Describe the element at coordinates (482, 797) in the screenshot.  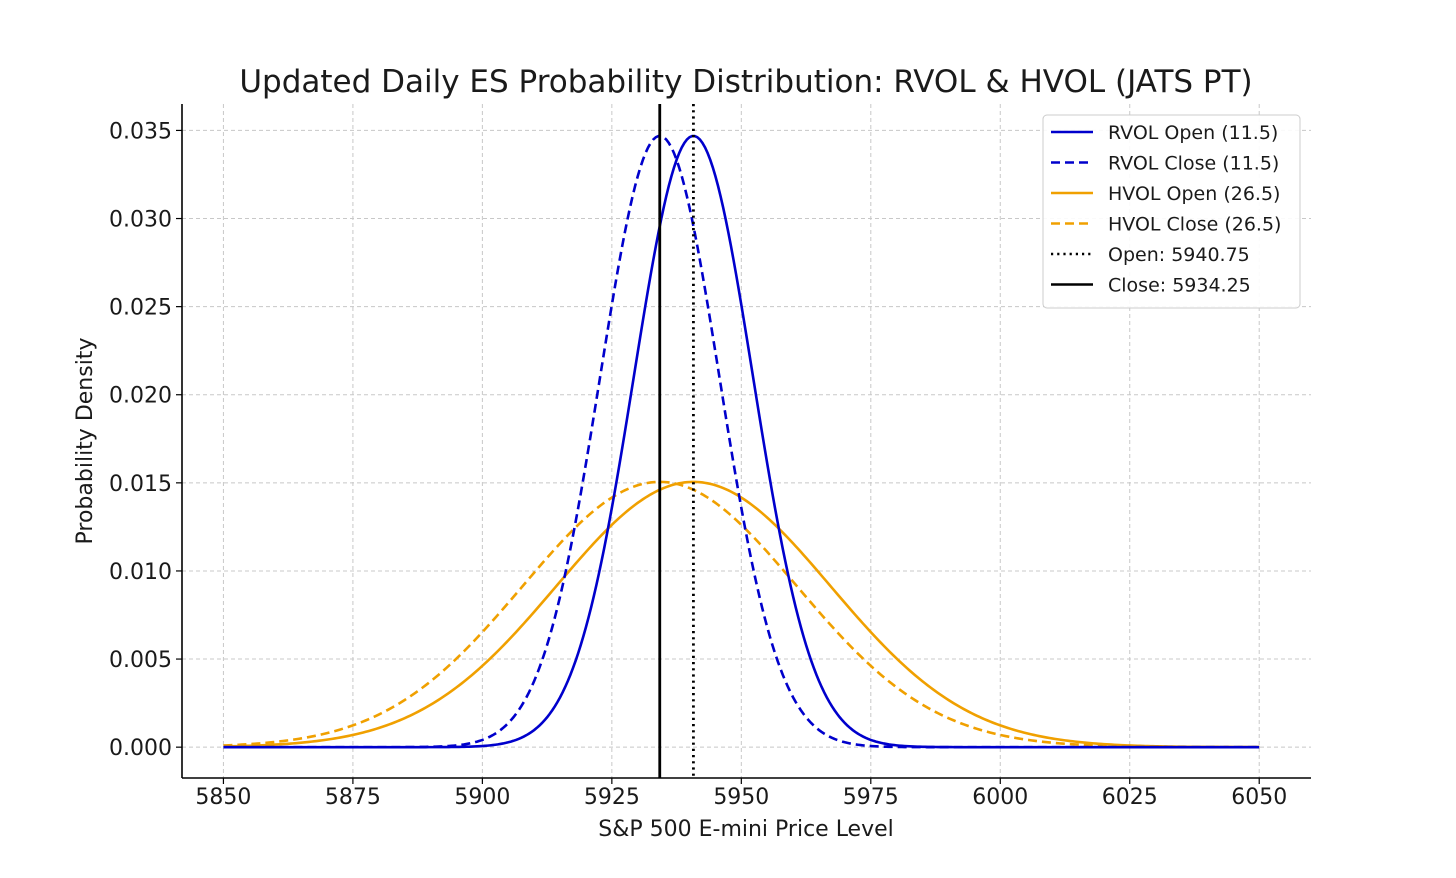
I see `x-tick-label: 5900` at that location.